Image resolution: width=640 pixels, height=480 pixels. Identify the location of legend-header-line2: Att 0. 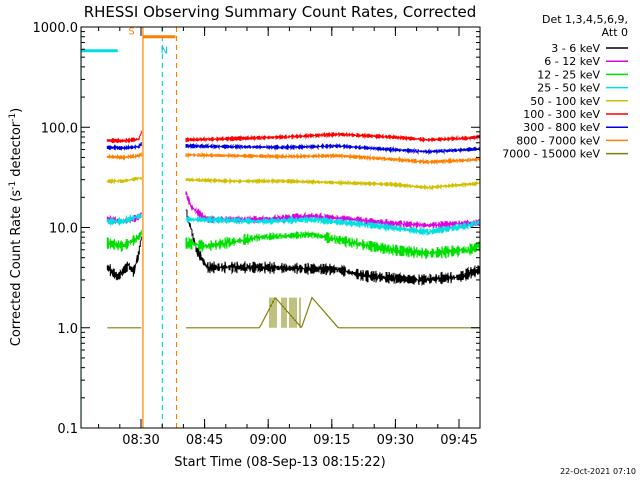
(615, 32).